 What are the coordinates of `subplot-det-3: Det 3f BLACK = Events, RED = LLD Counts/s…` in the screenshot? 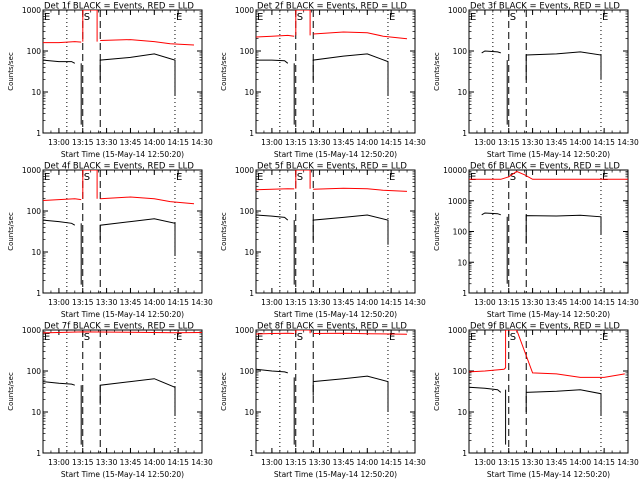 It's located at (536, 81).